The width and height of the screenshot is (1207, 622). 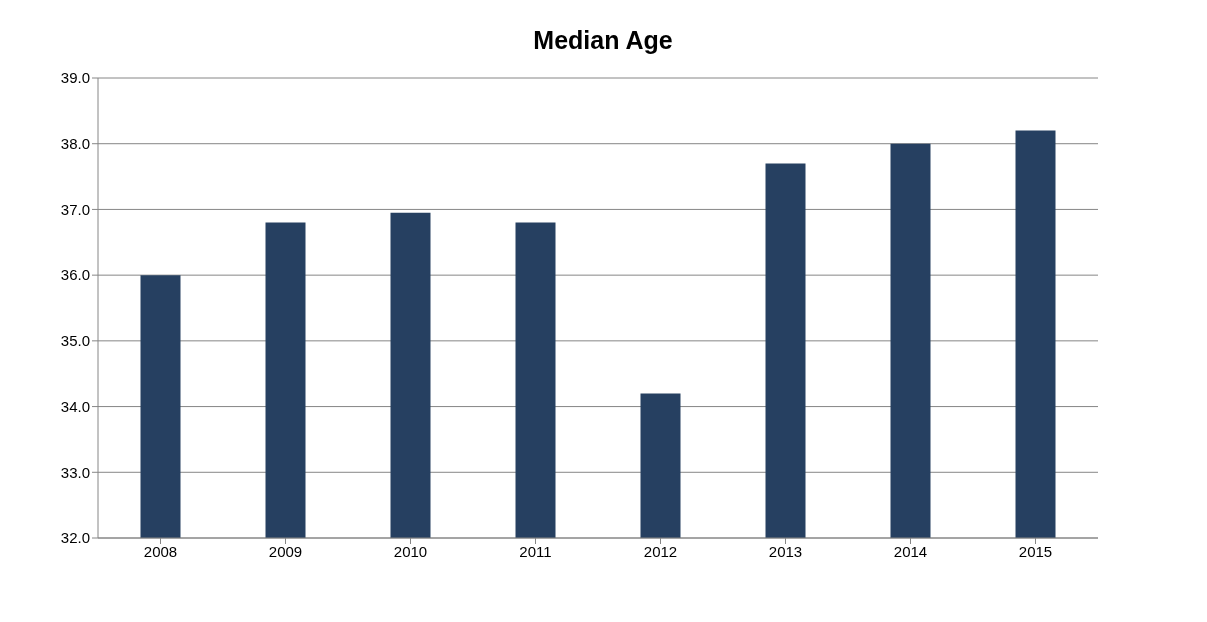 What do you see at coordinates (75, 341) in the screenshot?
I see `y-tick-label: 35.0` at bounding box center [75, 341].